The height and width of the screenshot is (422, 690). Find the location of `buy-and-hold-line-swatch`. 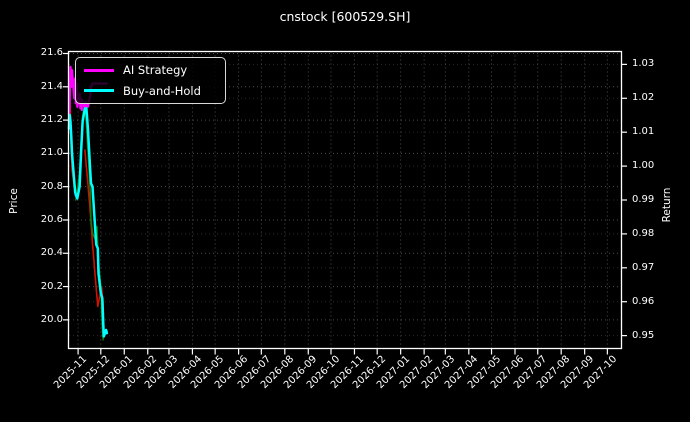

buy-and-hold-line-swatch is located at coordinates (99, 90).